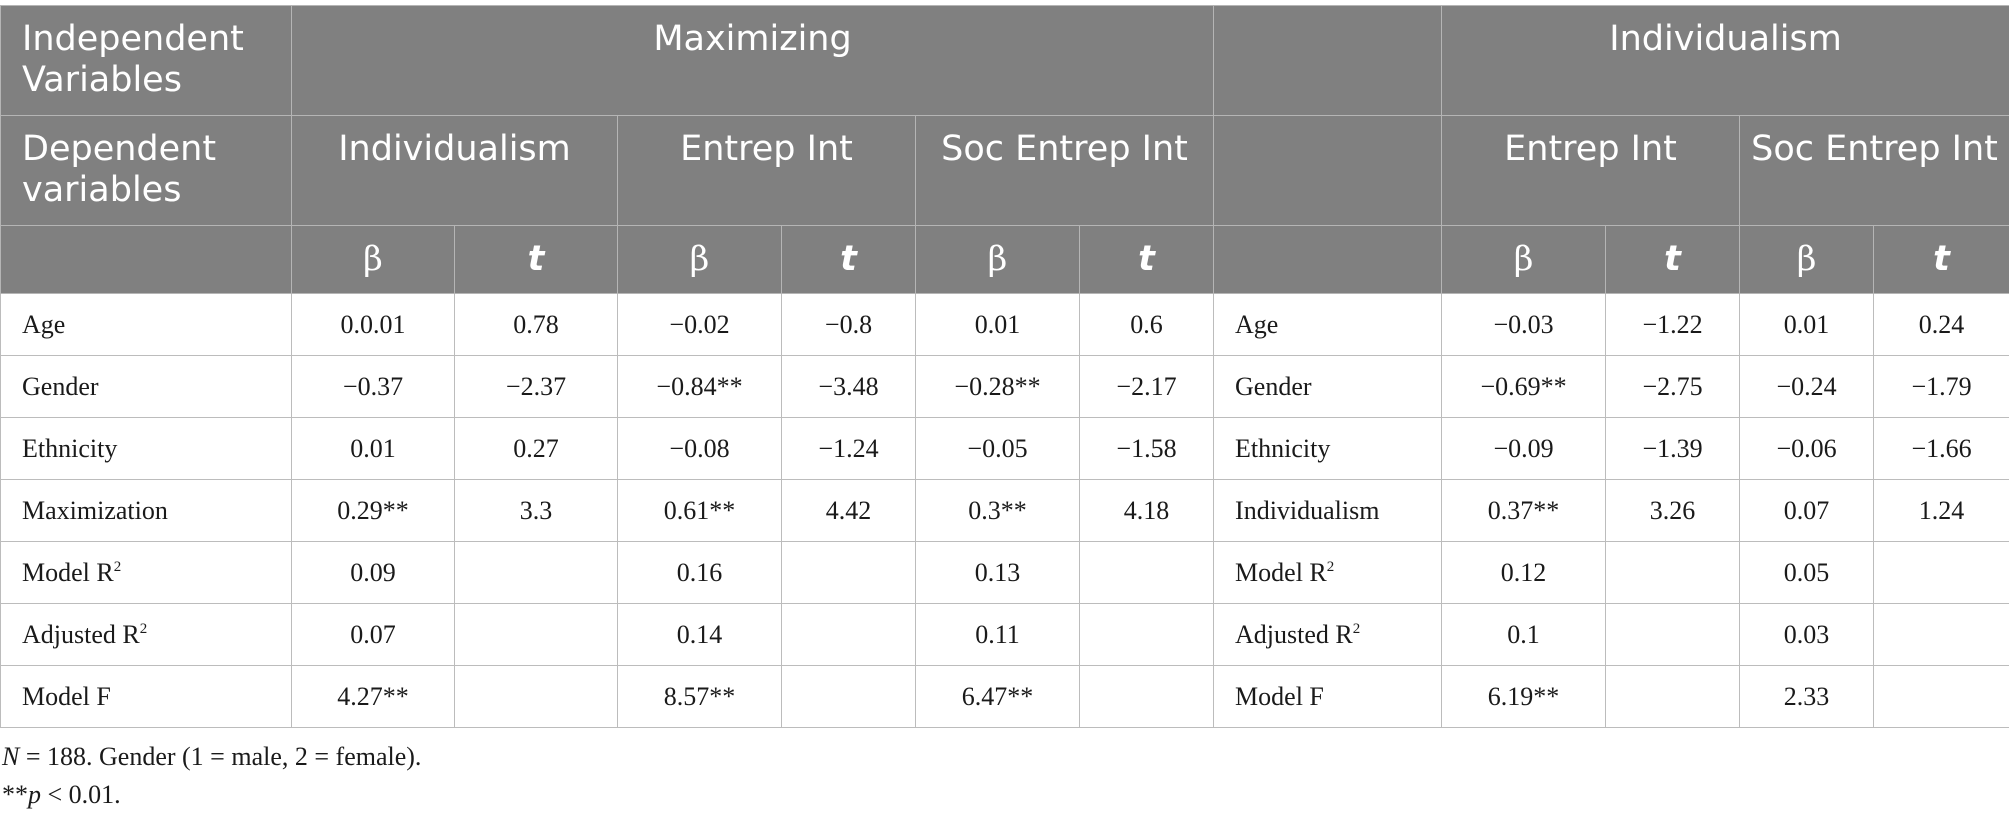 This screenshot has height=818, width=2009. I want to click on group-spacer, so click(1328, 60).